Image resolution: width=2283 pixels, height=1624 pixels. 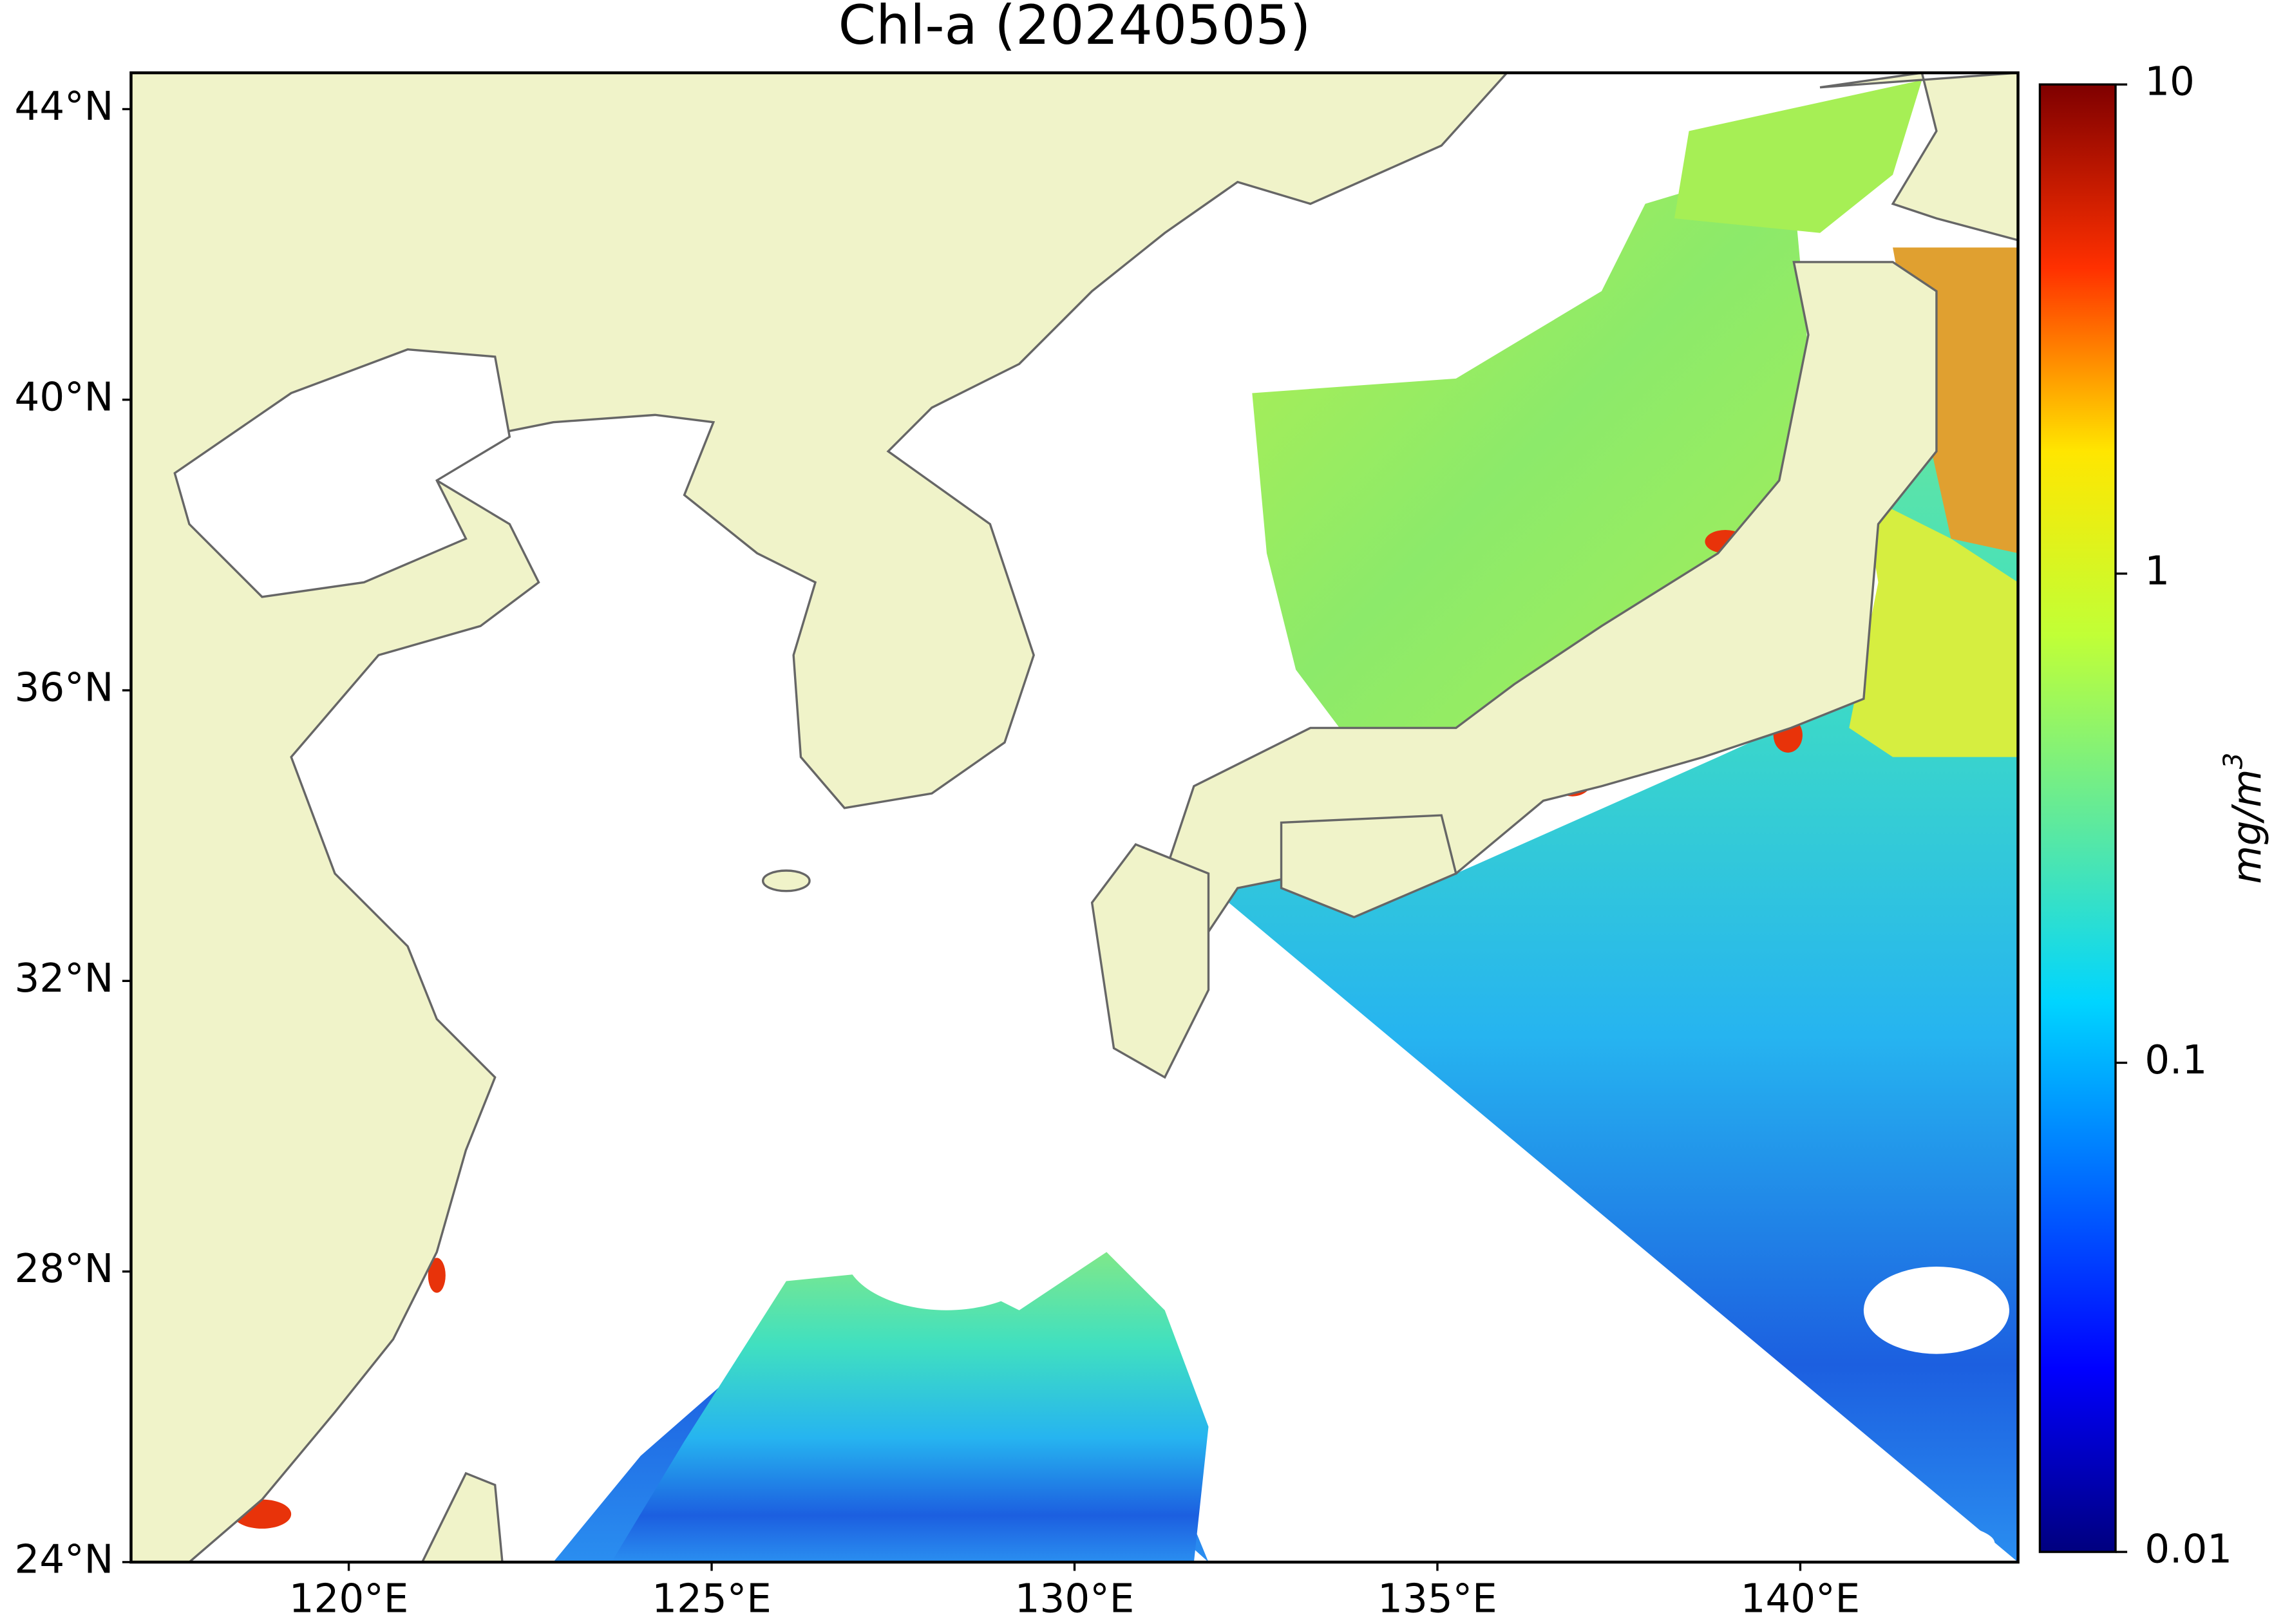 I want to click on lat-tick-label: 36°N, so click(x=64, y=688).